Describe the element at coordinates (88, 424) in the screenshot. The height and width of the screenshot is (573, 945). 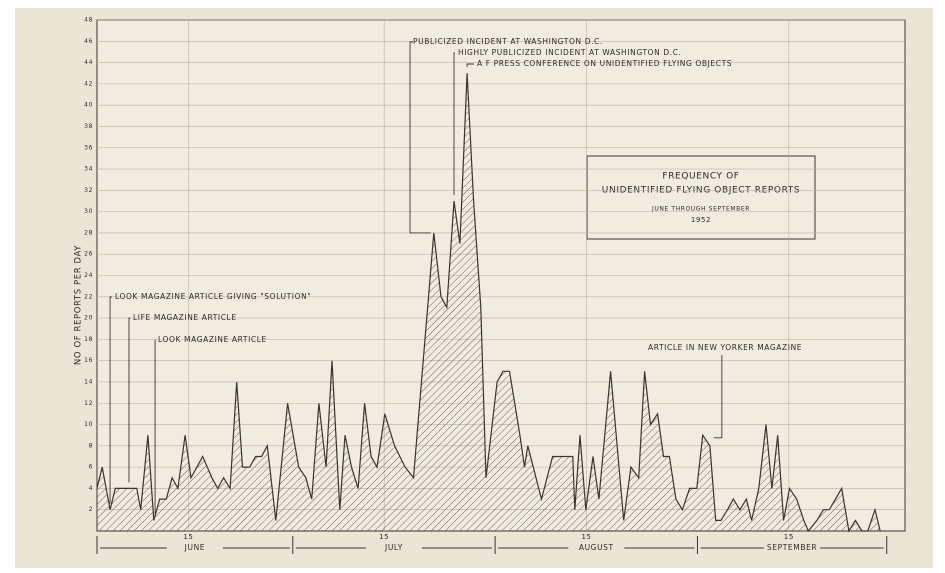
I see `y-tick-label: 10` at that location.